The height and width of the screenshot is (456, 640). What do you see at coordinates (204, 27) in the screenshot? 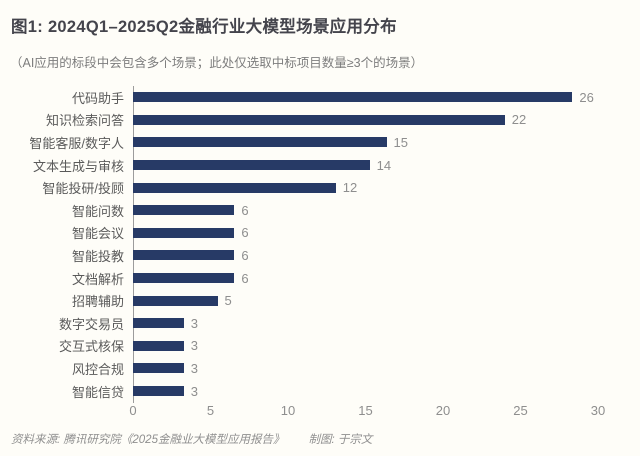
I see `chart-title: 图1: 2024Q1–2025Q2金融行业大模型场景应用分布` at bounding box center [204, 27].